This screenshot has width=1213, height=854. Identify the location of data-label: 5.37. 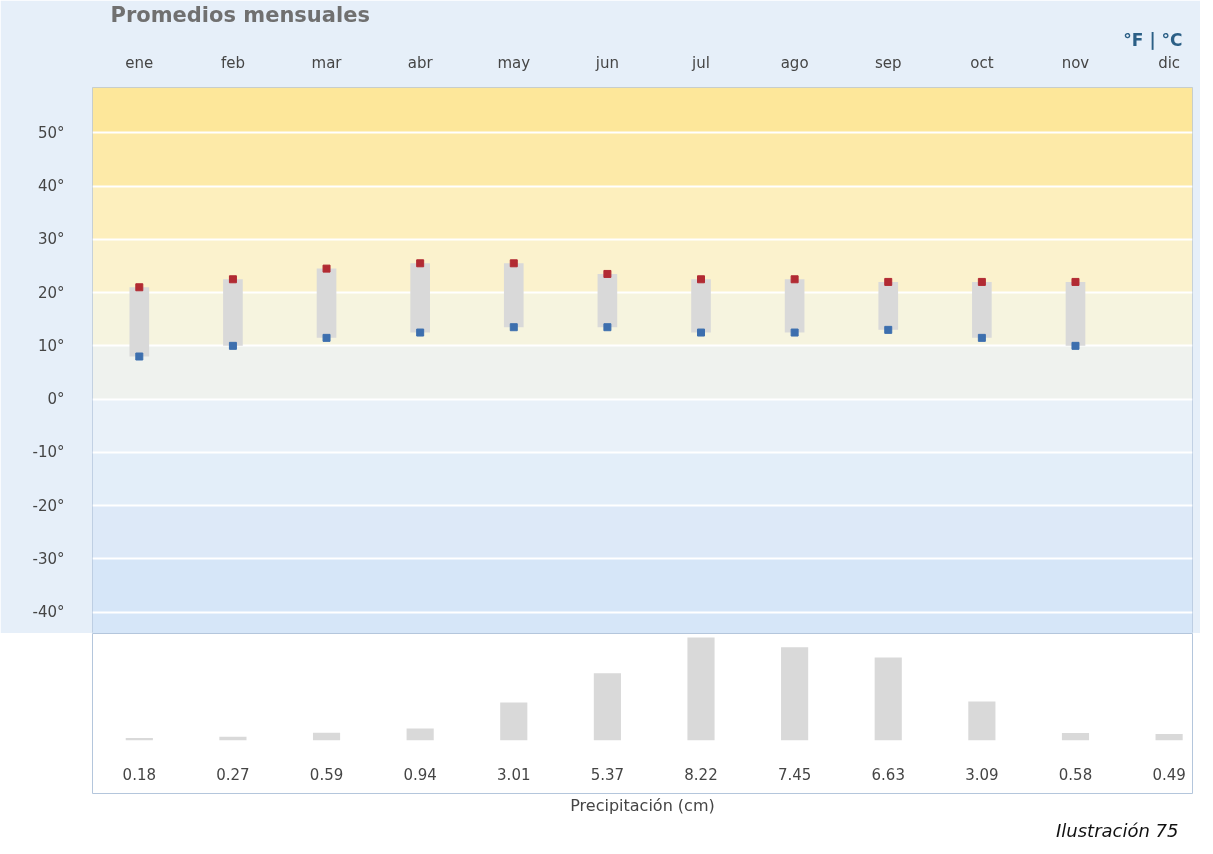
(607, 774).